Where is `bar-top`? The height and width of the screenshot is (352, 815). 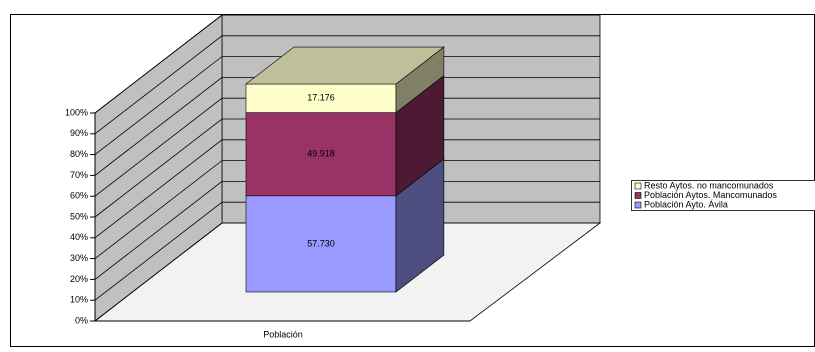 bar-top is located at coordinates (345, 65).